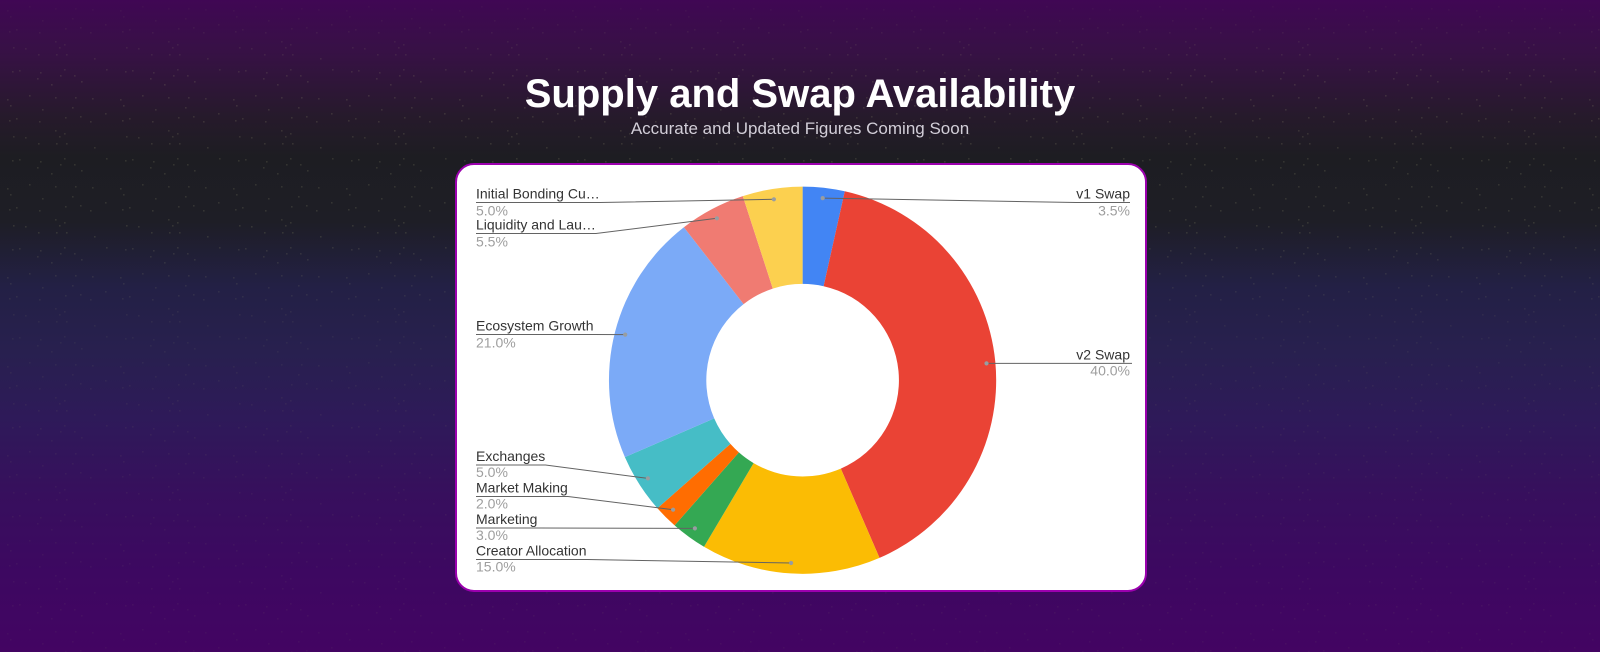 This screenshot has height=652, width=1600. I want to click on svg-text: 3.5%, so click(1114, 211).